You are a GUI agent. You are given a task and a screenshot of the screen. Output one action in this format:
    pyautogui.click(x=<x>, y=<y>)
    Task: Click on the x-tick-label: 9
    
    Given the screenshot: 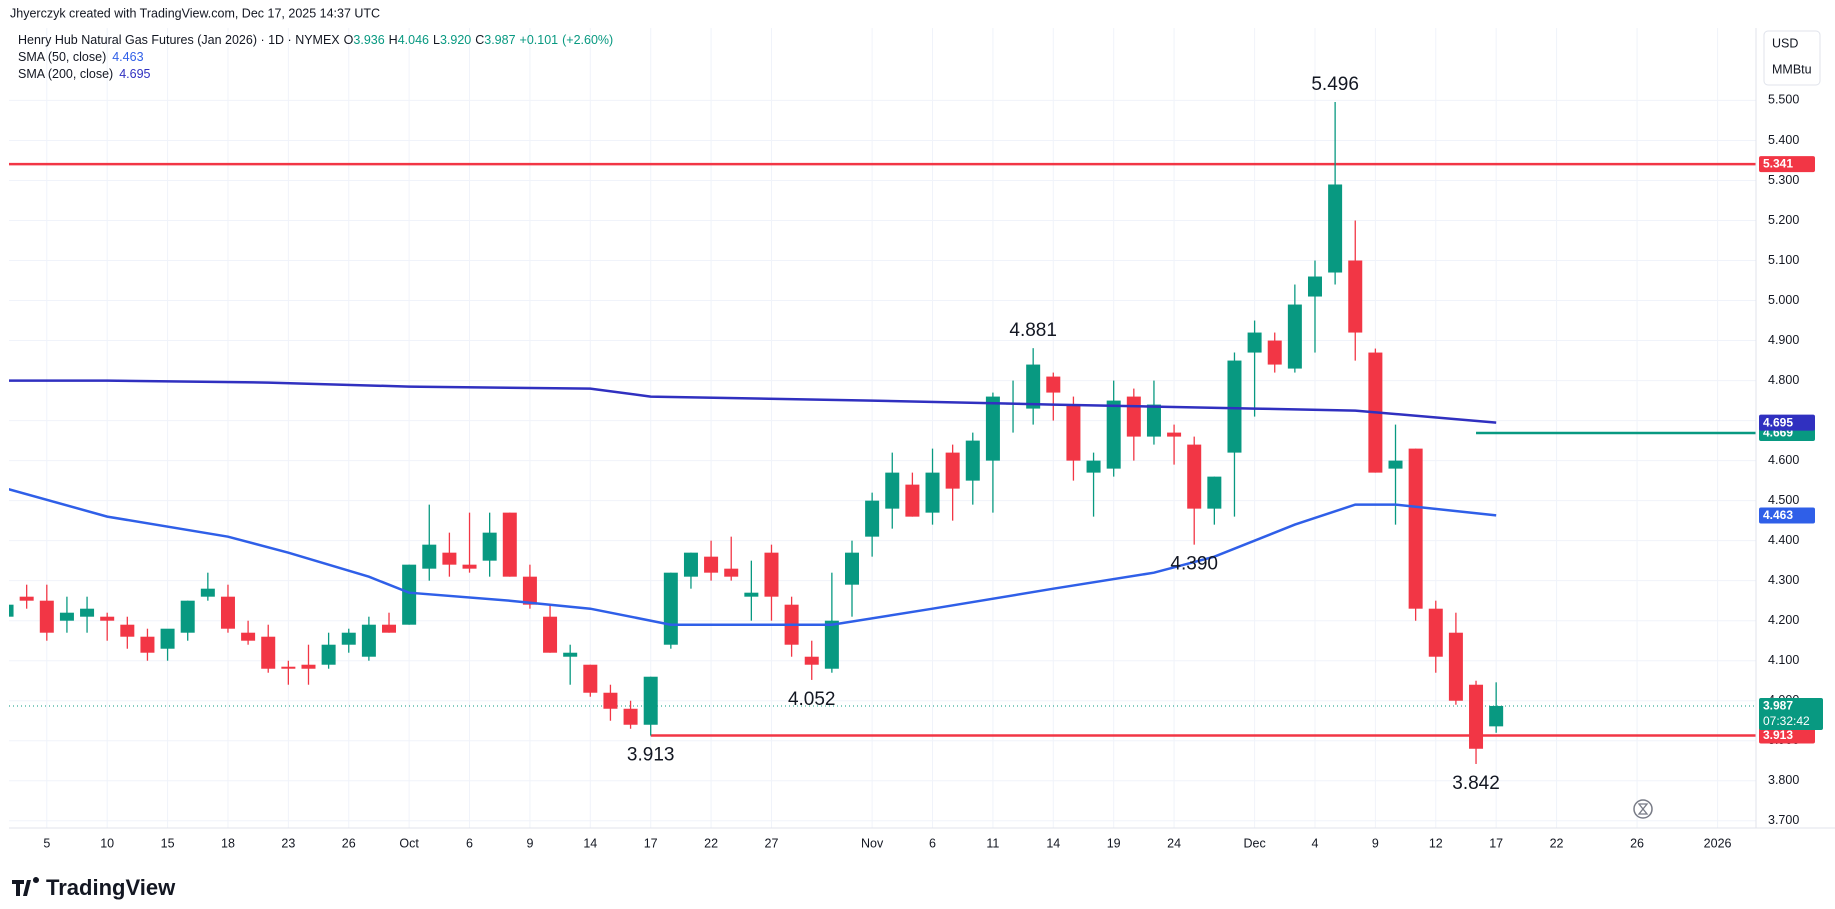 What is the action you would take?
    pyautogui.click(x=529, y=843)
    